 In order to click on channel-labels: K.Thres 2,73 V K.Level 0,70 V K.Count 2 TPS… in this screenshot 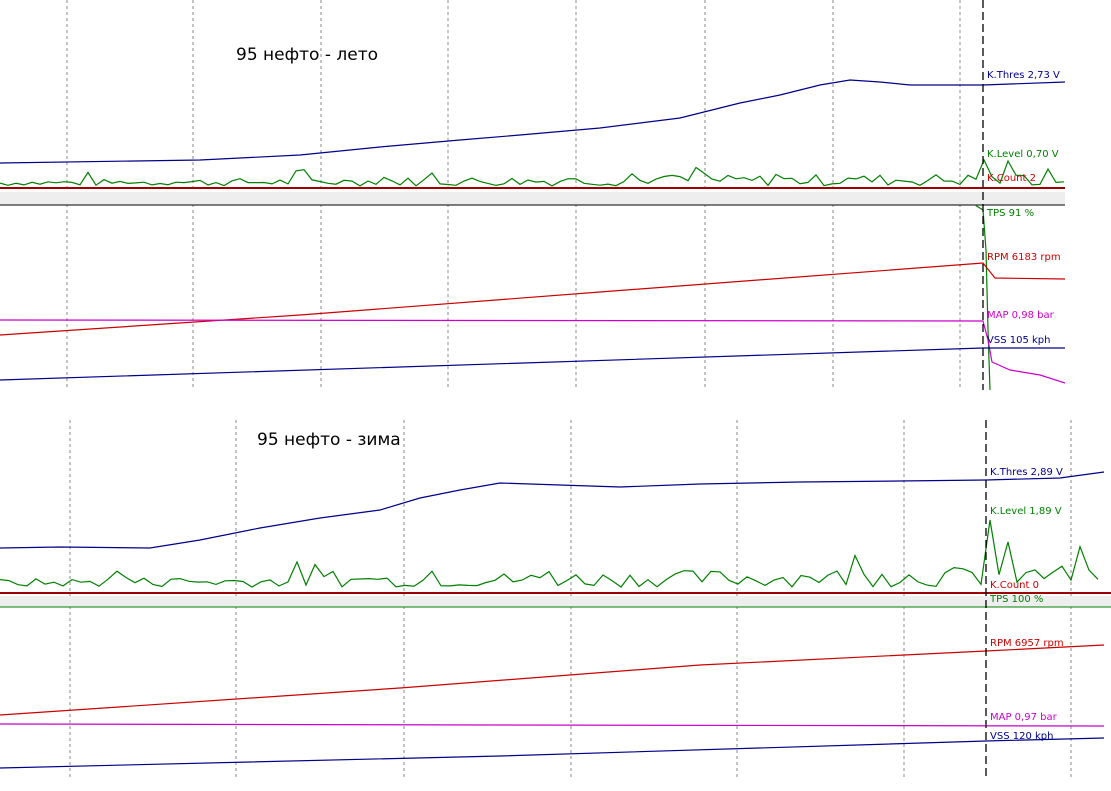, I will do `click(1025, 406)`.